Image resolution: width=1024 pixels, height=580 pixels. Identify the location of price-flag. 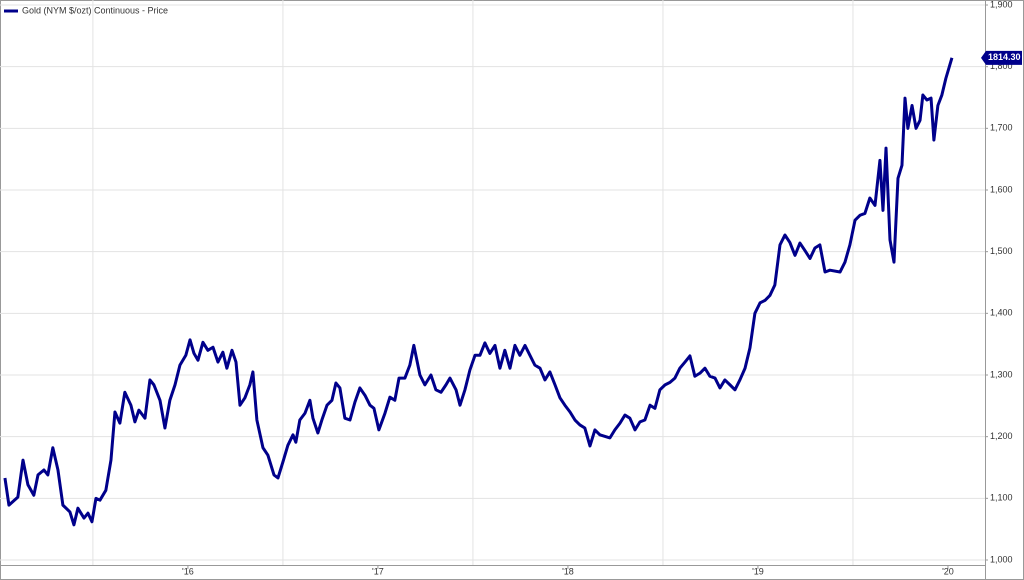
(1001, 57).